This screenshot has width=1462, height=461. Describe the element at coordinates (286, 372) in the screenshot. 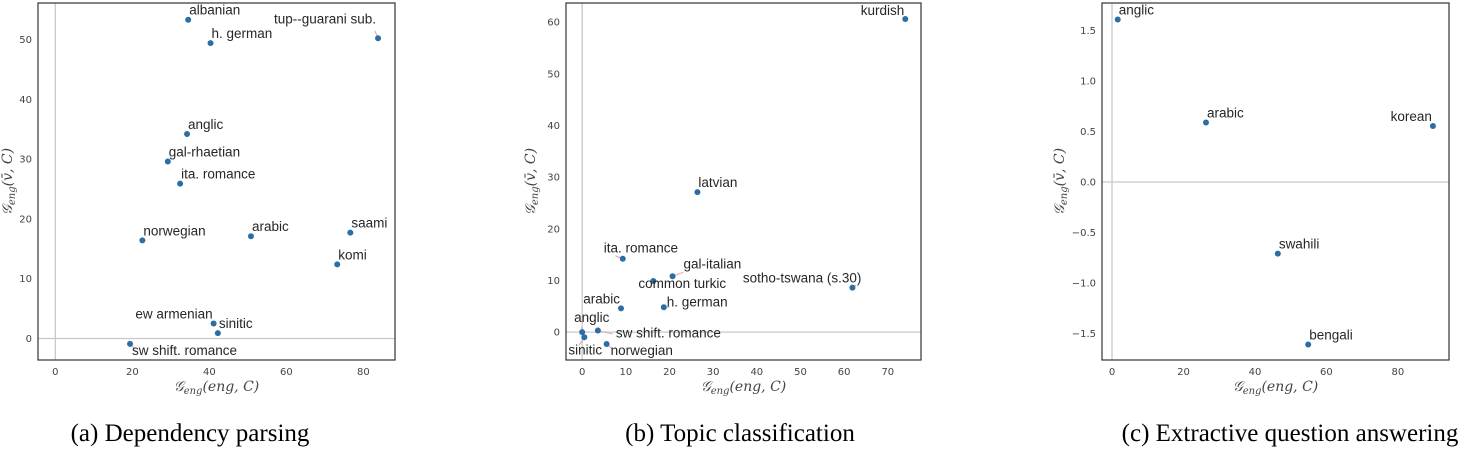

I see `x-tick-label: 60` at that location.